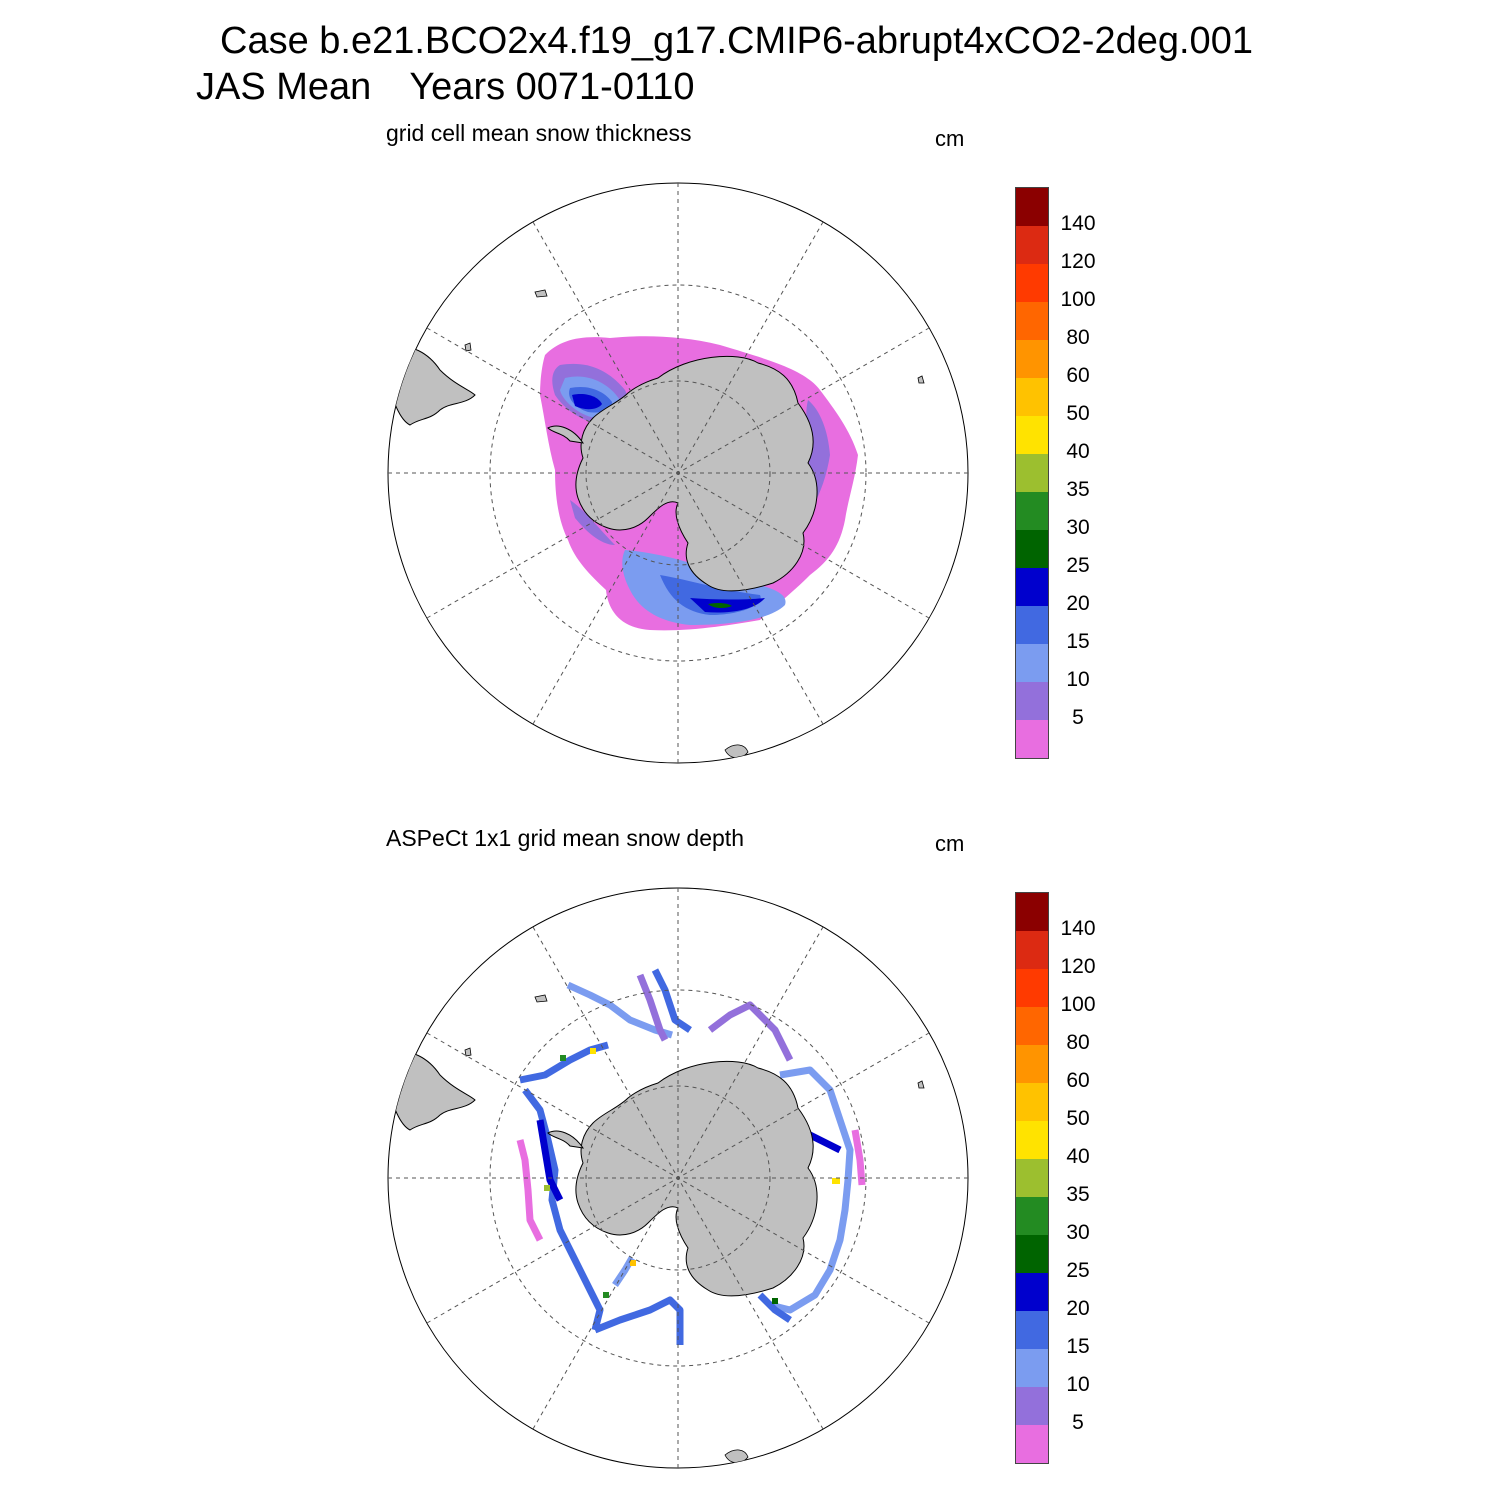 The height and width of the screenshot is (1500, 1500). Describe the element at coordinates (565, 838) in the screenshot. I see `panel-2-title: ASPeCt 1x1 grid mean snow depth` at that location.